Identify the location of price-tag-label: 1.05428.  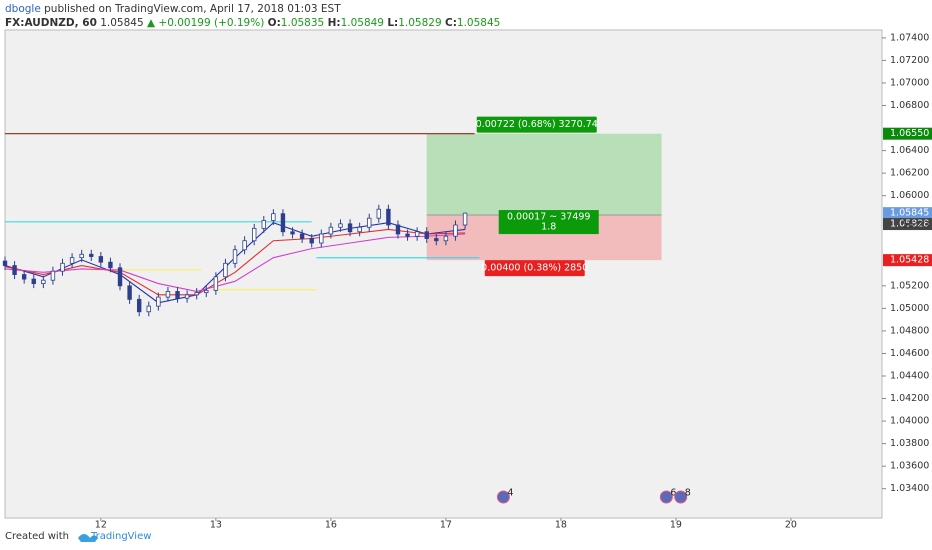
(909, 260).